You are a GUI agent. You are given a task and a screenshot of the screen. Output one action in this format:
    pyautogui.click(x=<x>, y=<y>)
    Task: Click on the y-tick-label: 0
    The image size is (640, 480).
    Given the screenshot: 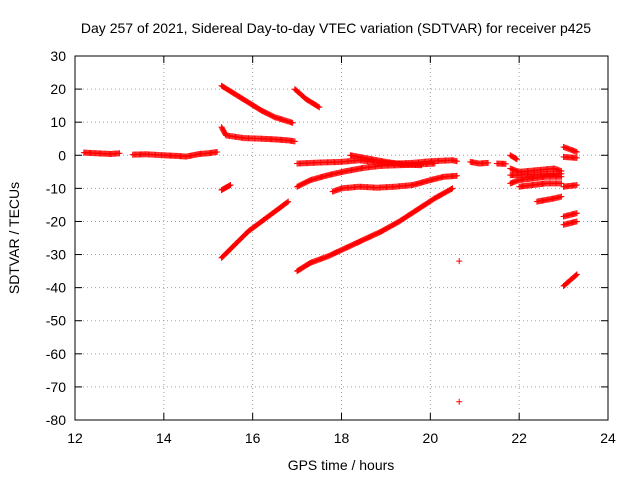 What is the action you would take?
    pyautogui.click(x=62, y=155)
    